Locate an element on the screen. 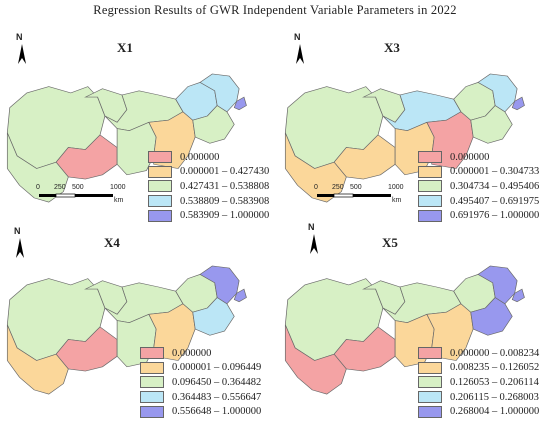  panel-title: X4 is located at coordinates (112, 242).